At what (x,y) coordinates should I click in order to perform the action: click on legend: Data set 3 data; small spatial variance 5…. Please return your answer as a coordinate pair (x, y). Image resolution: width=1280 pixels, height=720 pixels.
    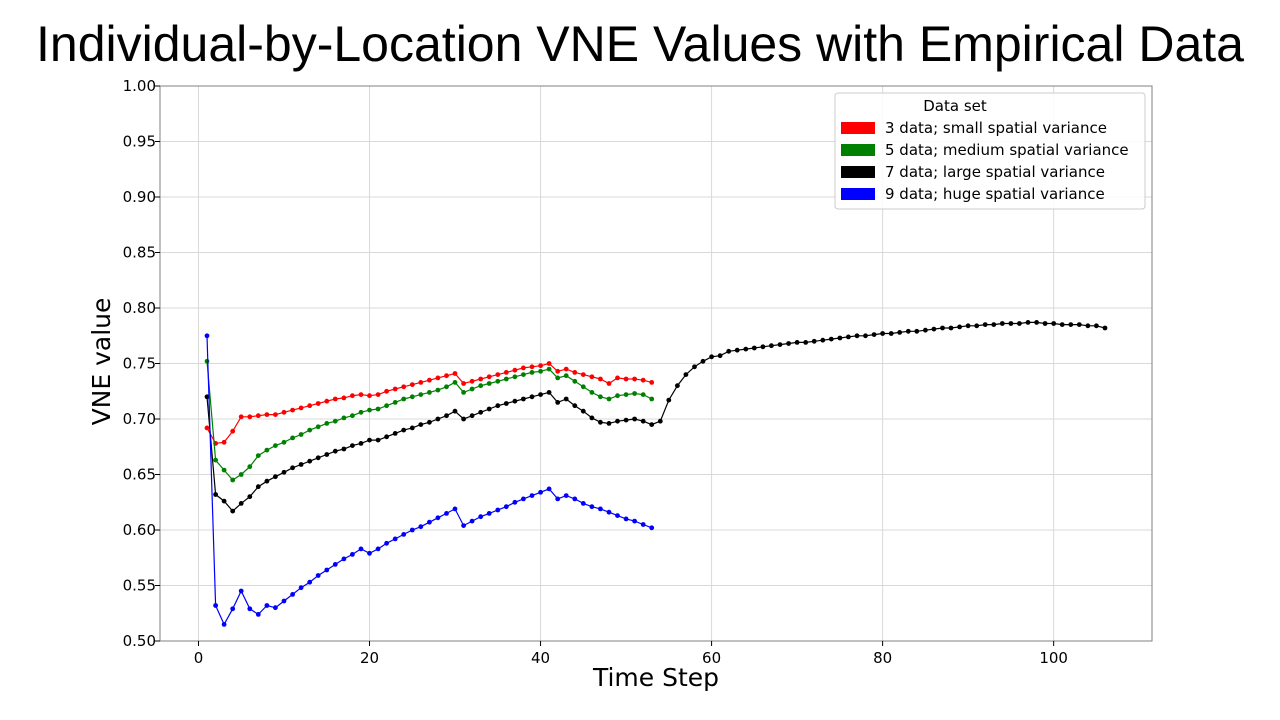
    Looking at the image, I should click on (990, 151).